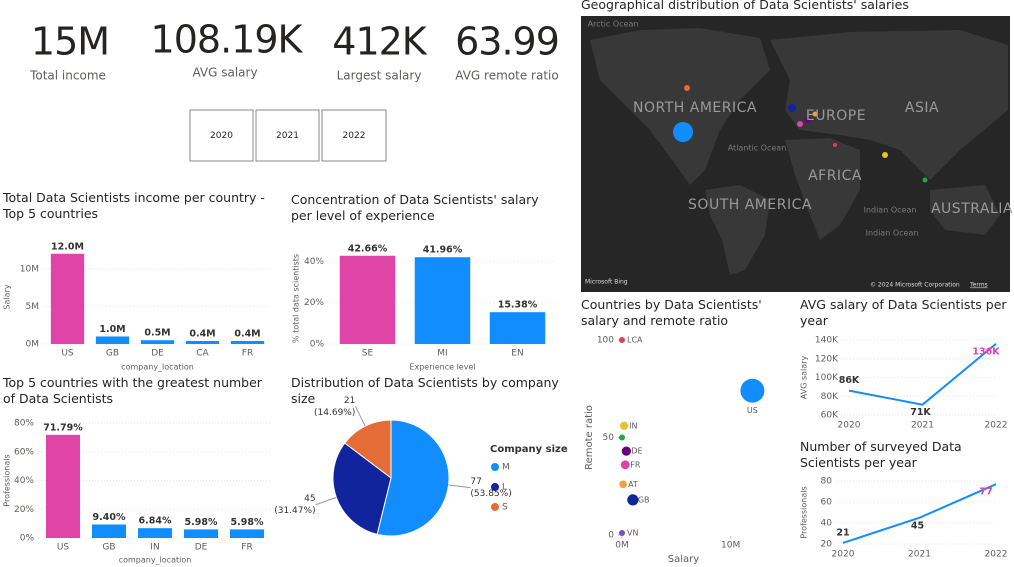  Describe the element at coordinates (827, 482) in the screenshot. I see `y-tick-label: 80` at that location.